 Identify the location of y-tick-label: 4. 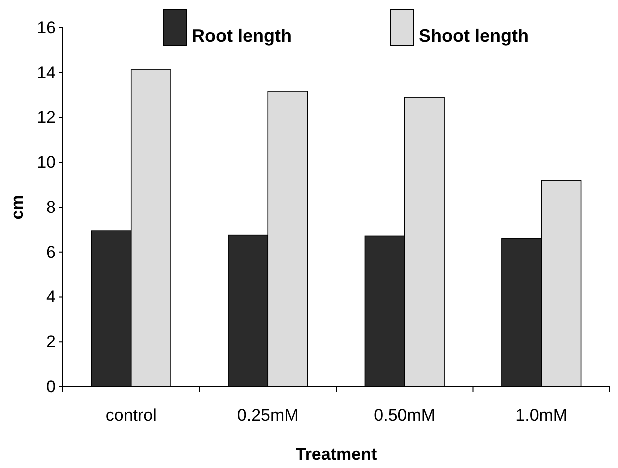
(51, 297).